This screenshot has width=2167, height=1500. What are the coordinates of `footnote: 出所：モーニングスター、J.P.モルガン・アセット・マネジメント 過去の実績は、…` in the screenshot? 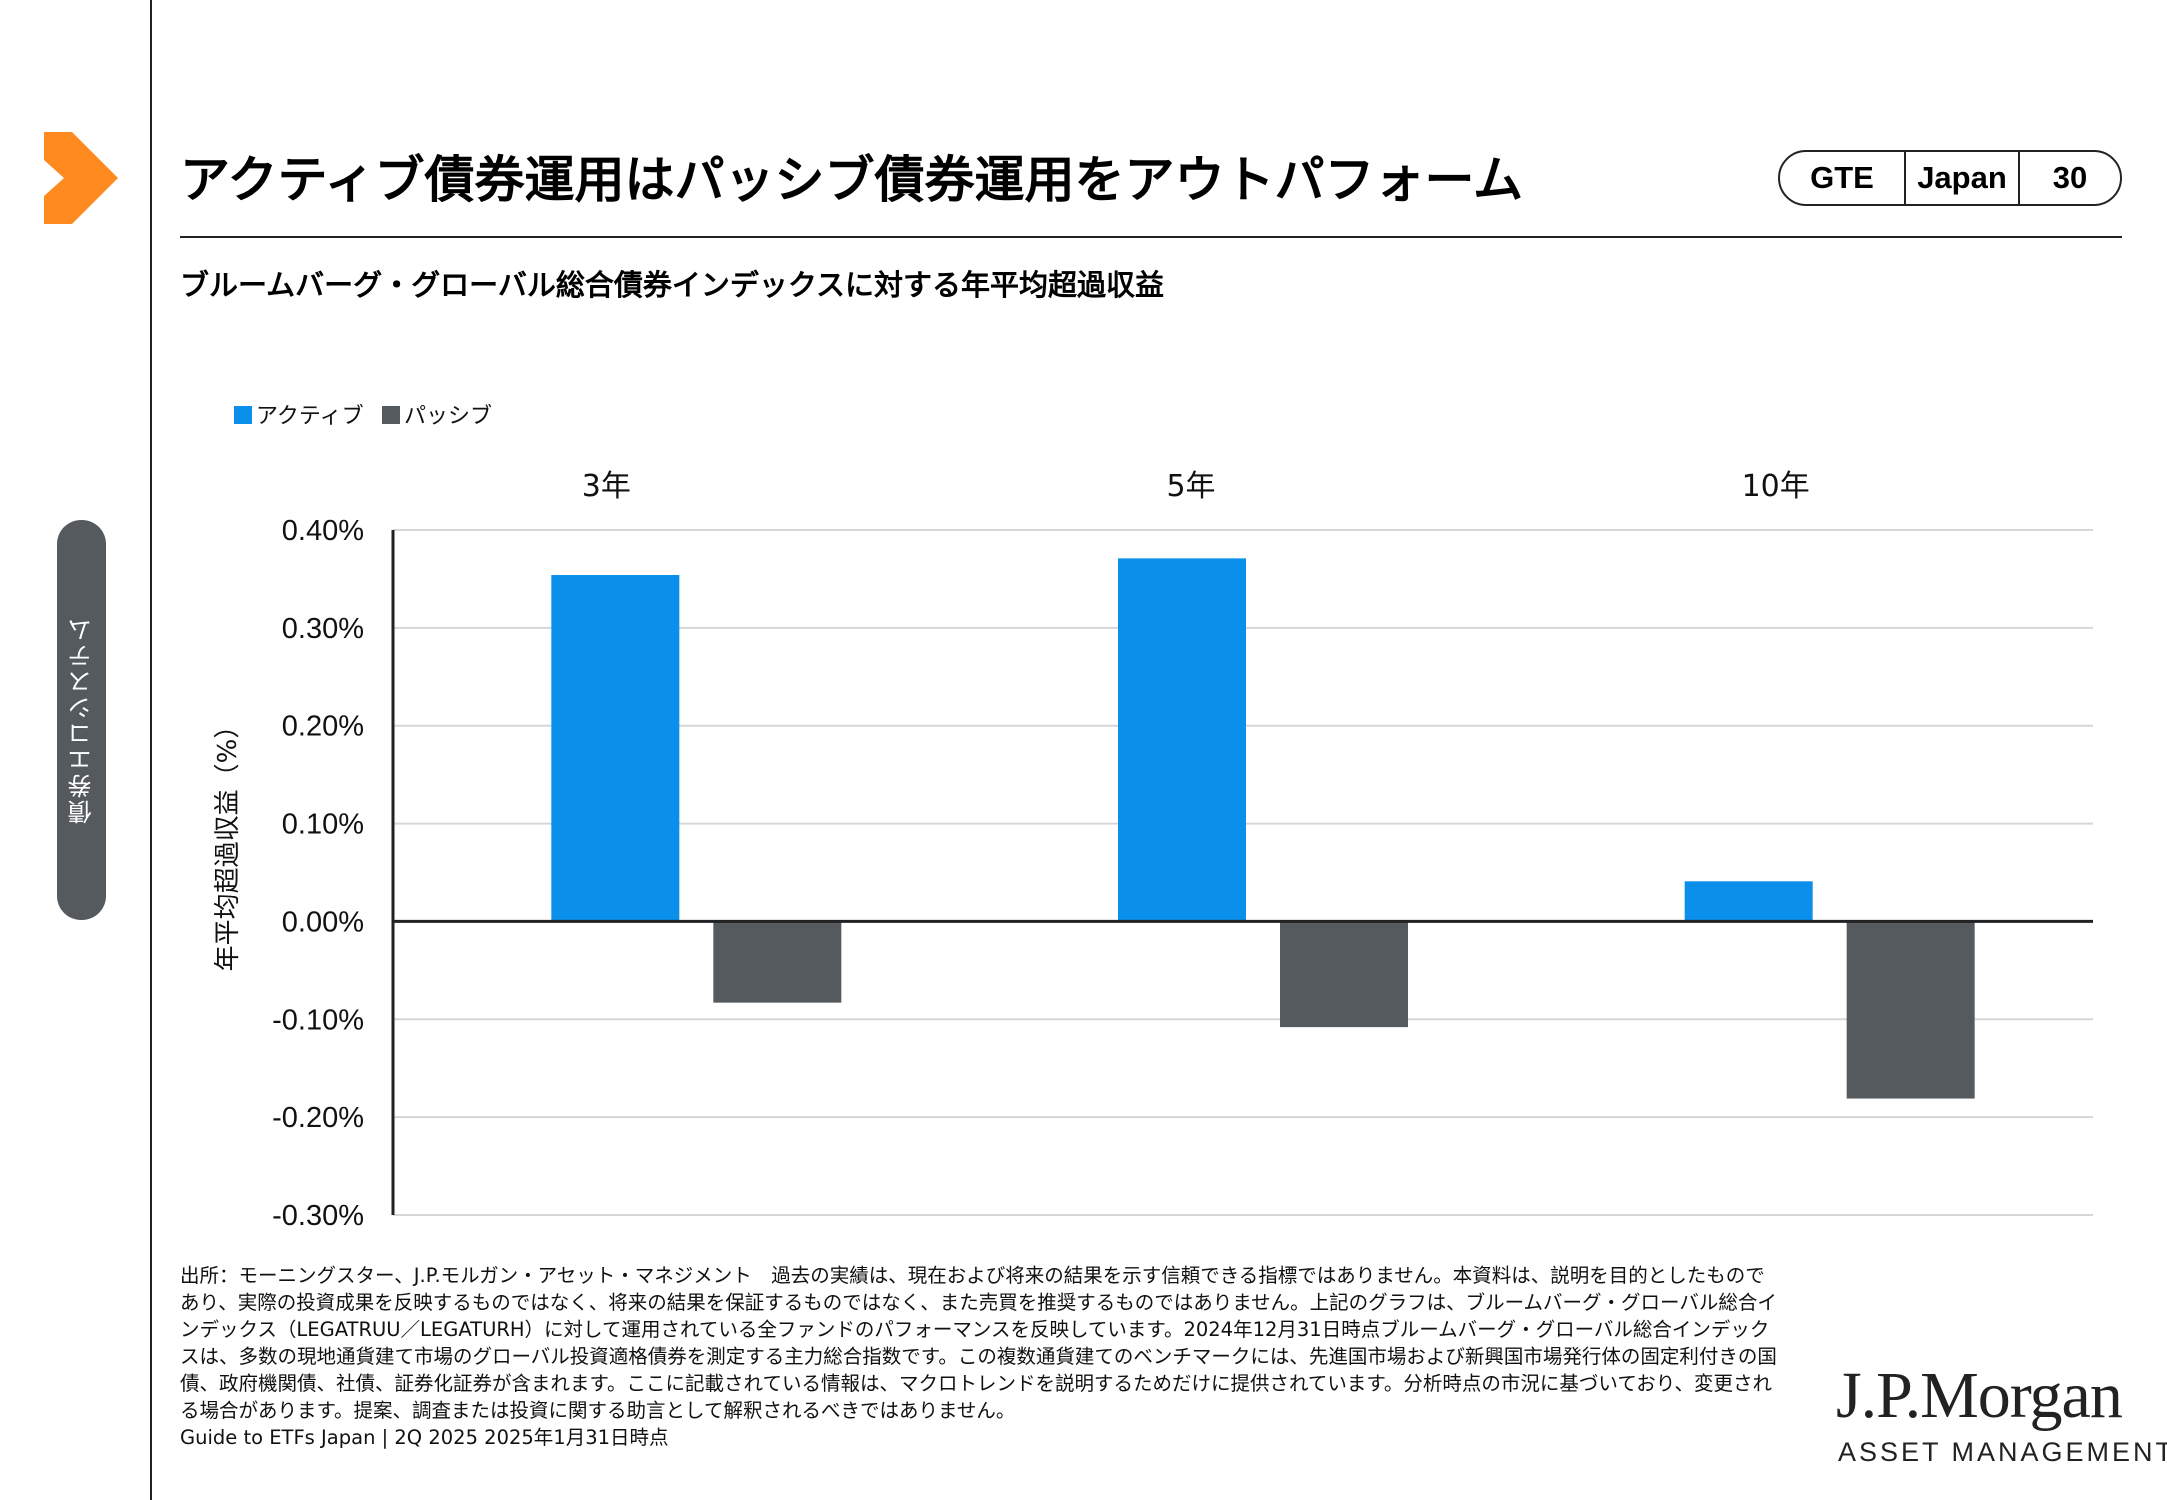 It's located at (980, 1356).